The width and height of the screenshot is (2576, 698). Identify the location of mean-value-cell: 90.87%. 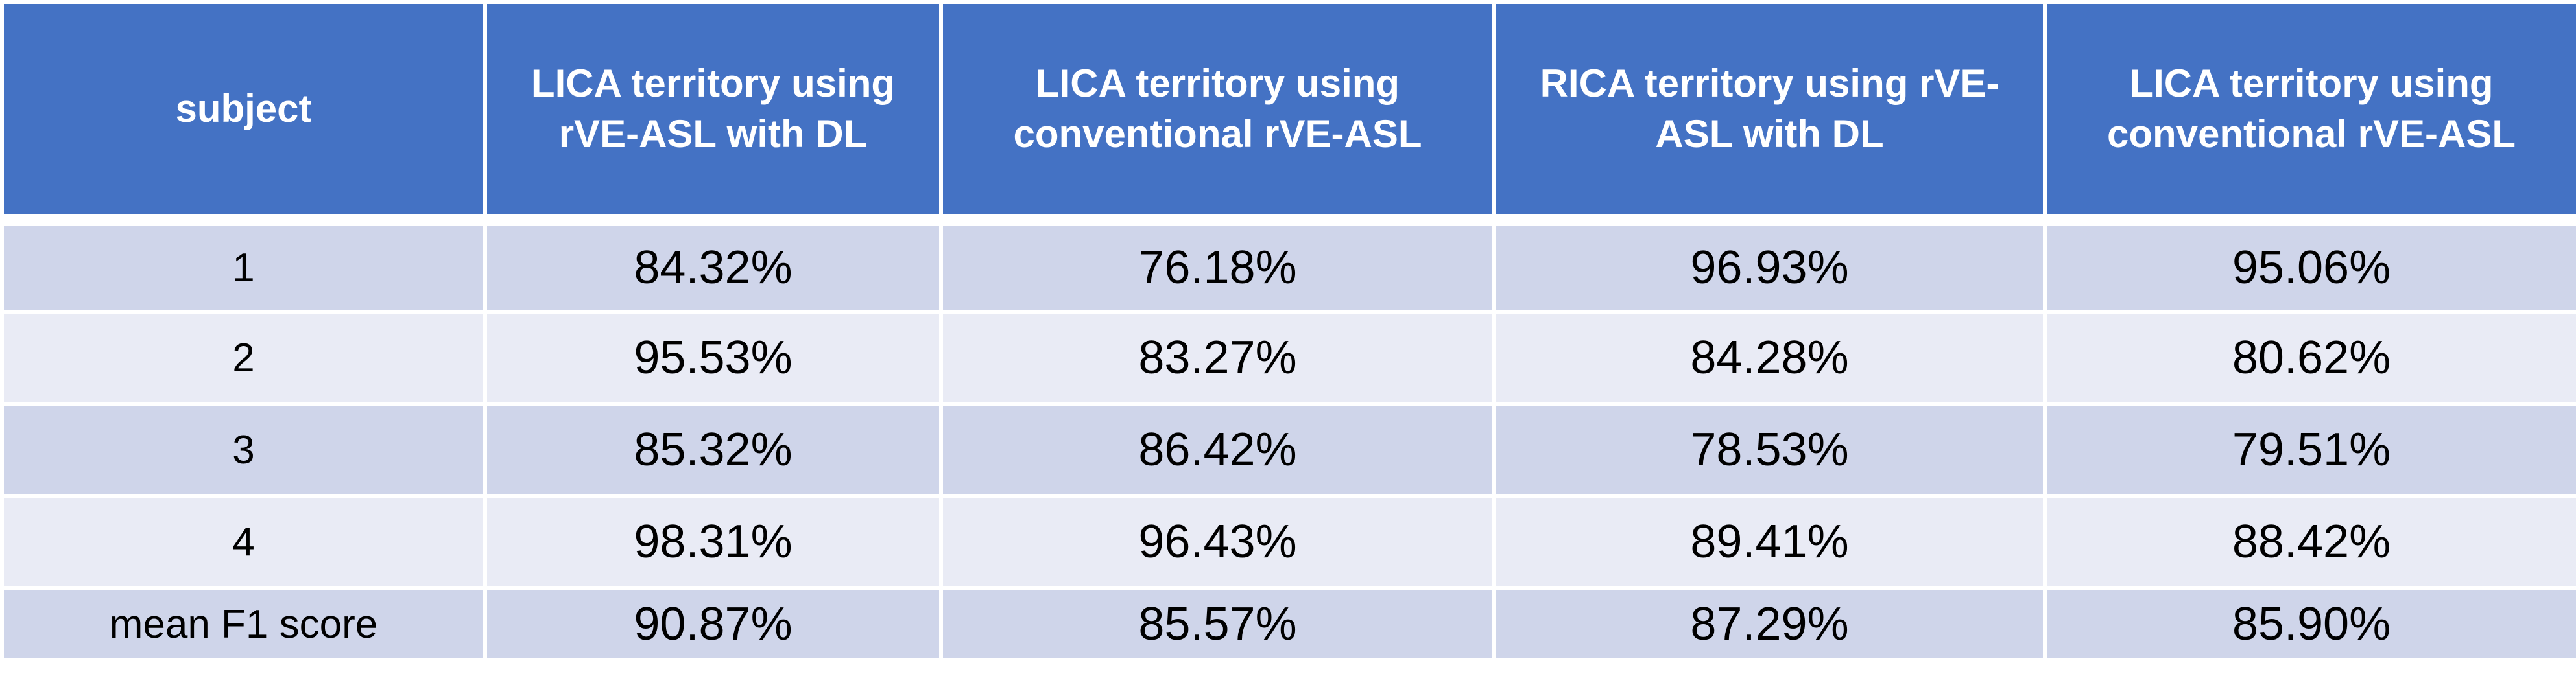
(713, 624).